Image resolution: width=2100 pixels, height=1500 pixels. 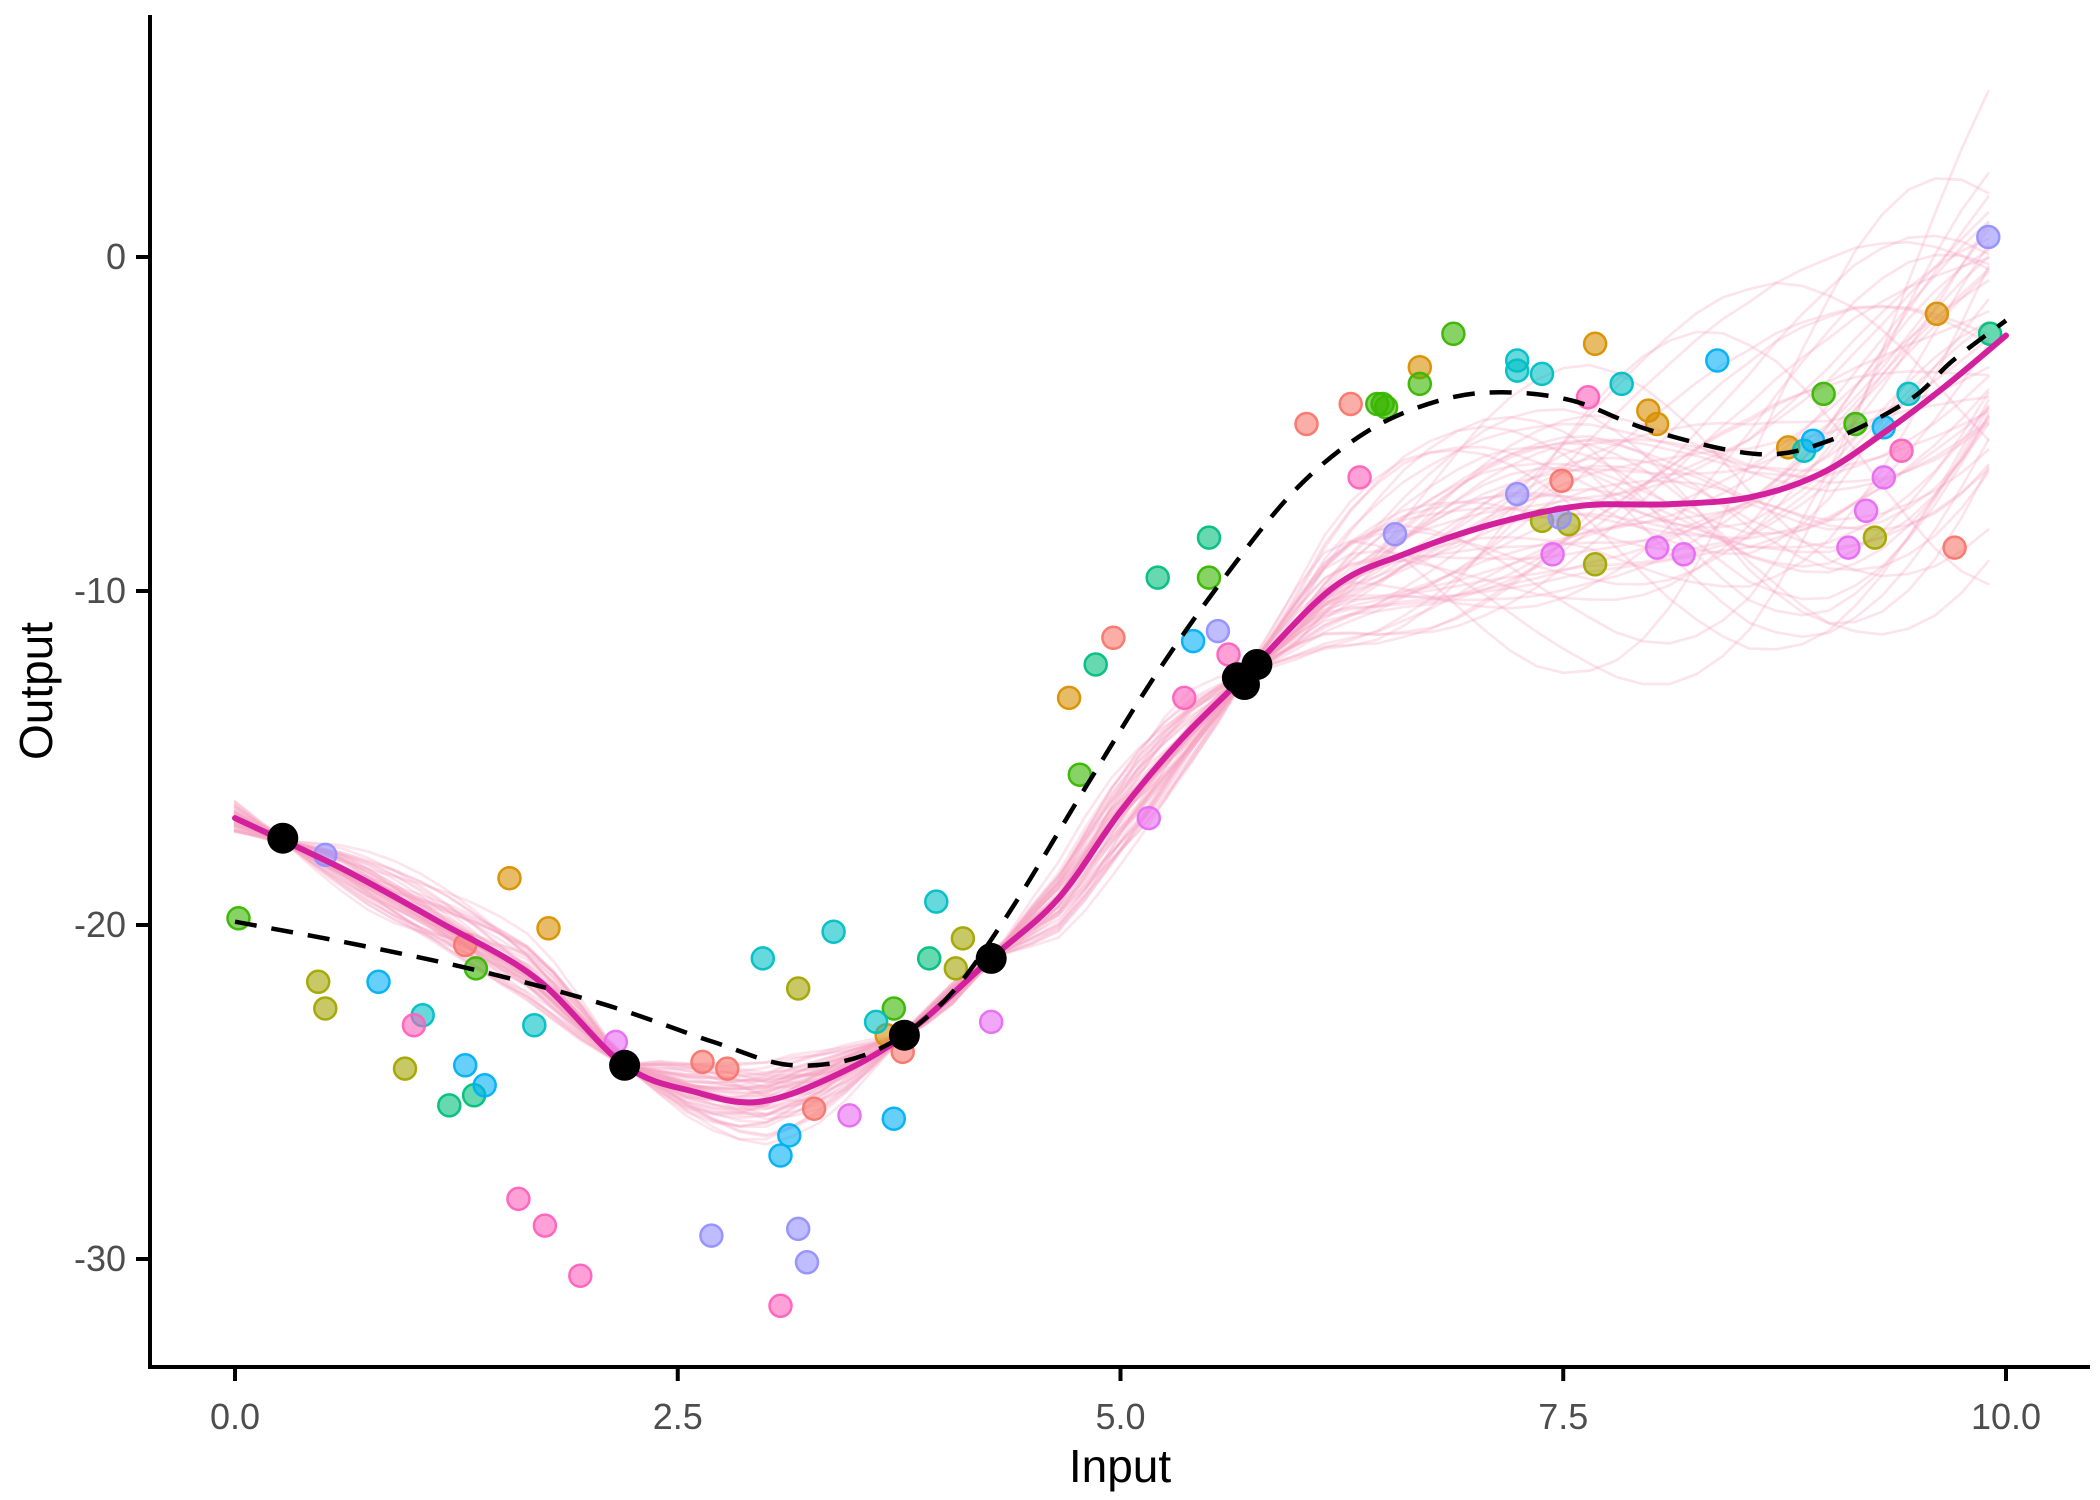 I want to click on y-tick-label: 0, so click(x=116, y=256).